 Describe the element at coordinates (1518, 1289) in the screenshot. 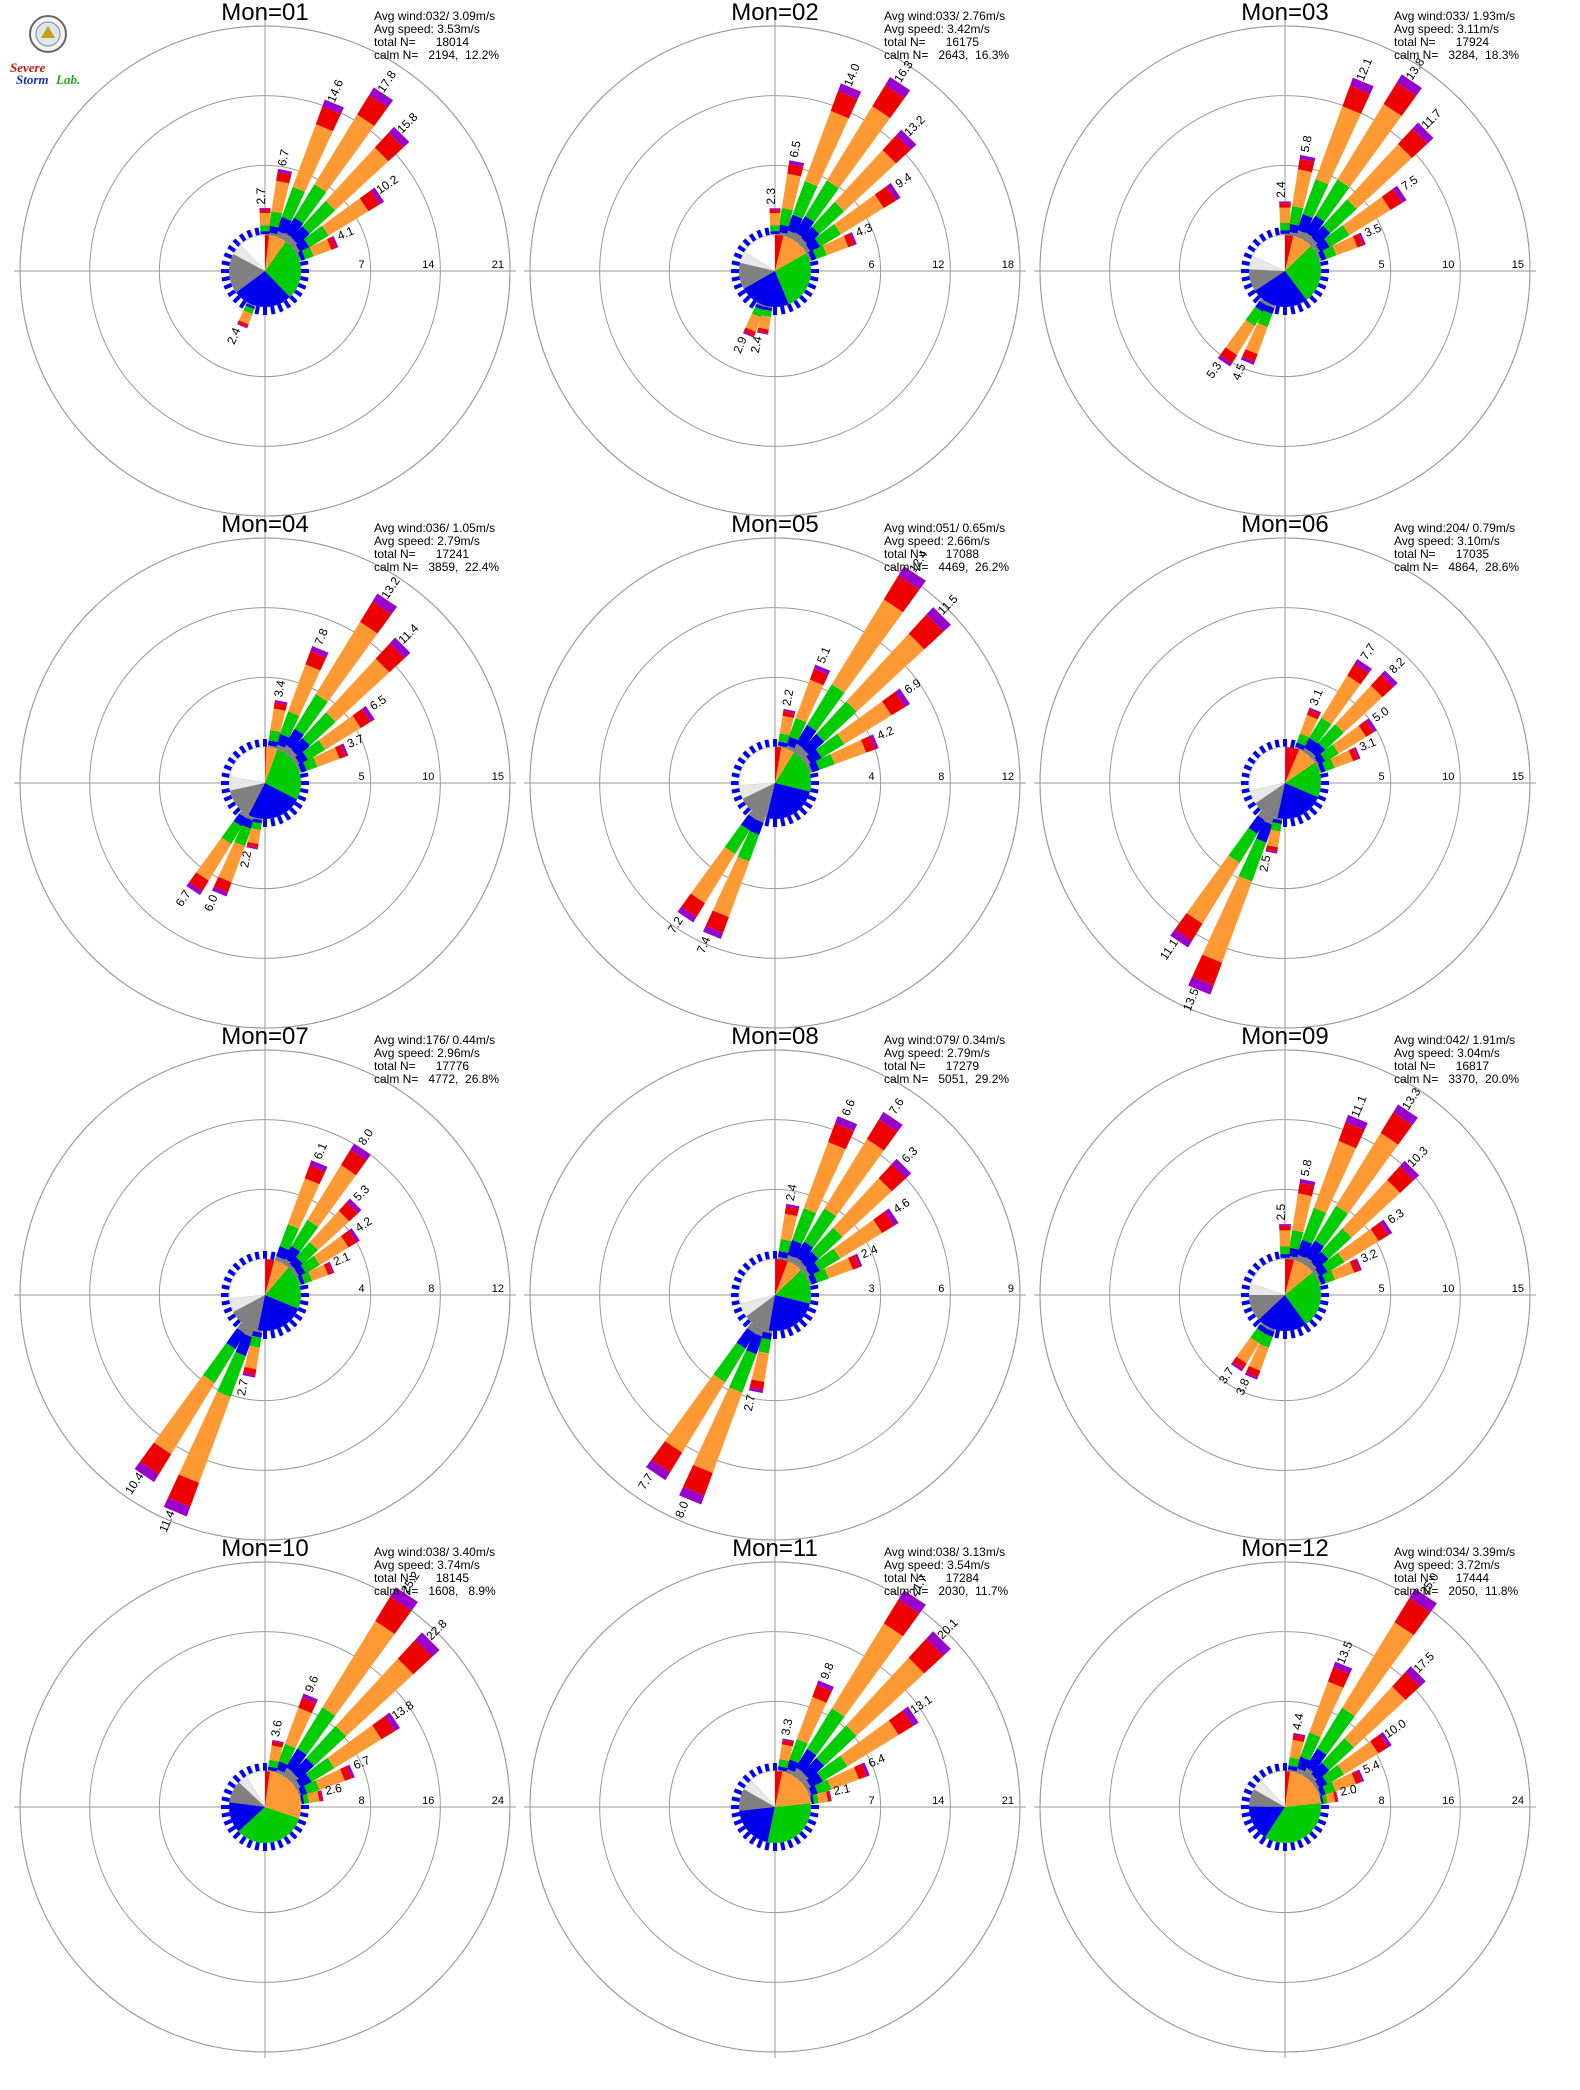

I see `ring-tick-label: 15` at that location.